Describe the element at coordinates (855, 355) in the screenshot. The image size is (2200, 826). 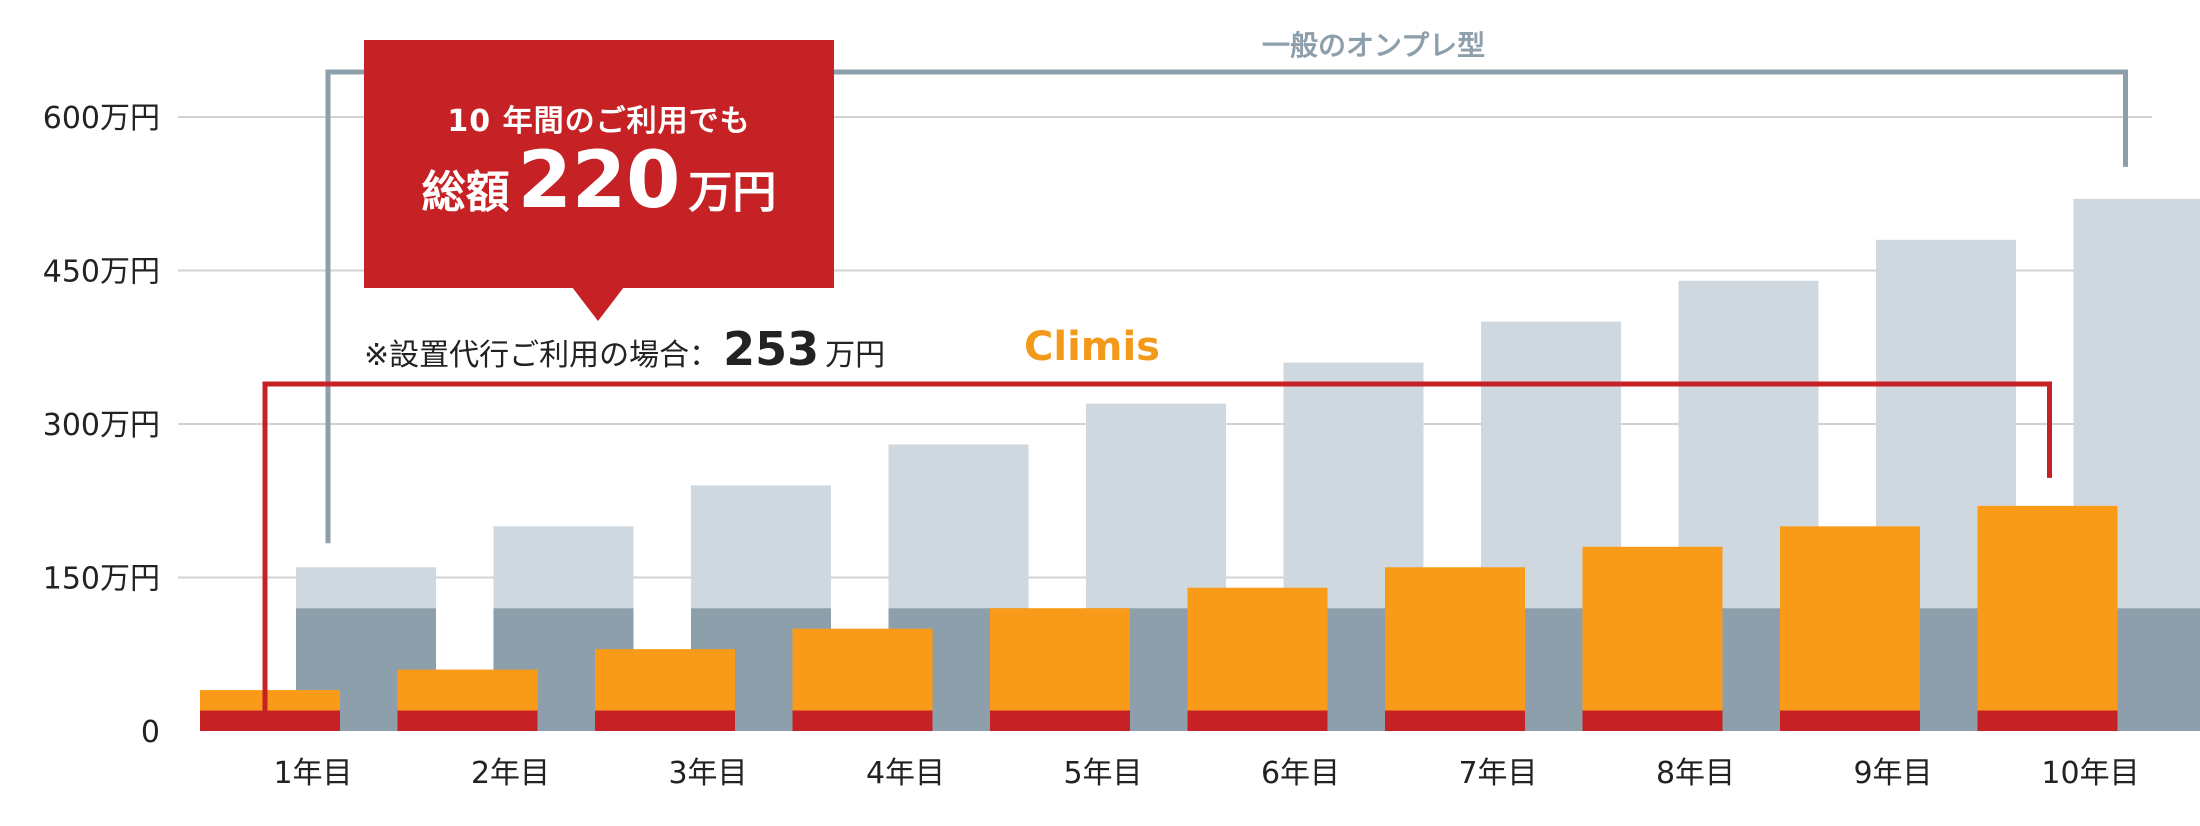
I see `note-unit: 万円` at that location.